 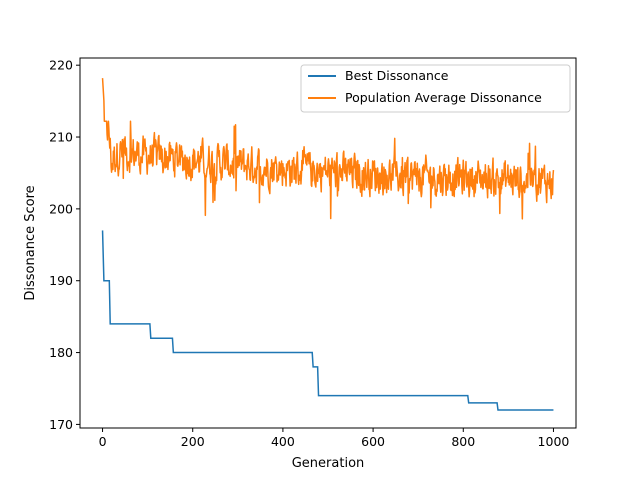 What do you see at coordinates (397, 75) in the screenshot?
I see `legend-label-best: Best Dissonance` at bounding box center [397, 75].